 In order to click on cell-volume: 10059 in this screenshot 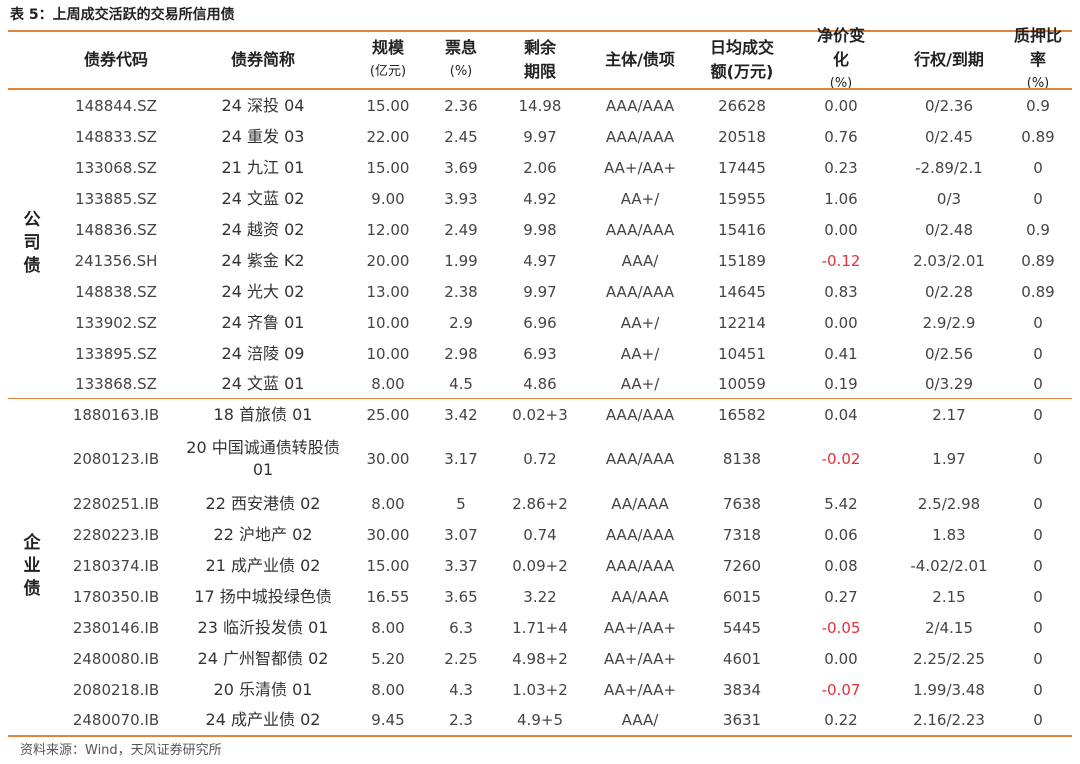, I will do `click(742, 384)`.